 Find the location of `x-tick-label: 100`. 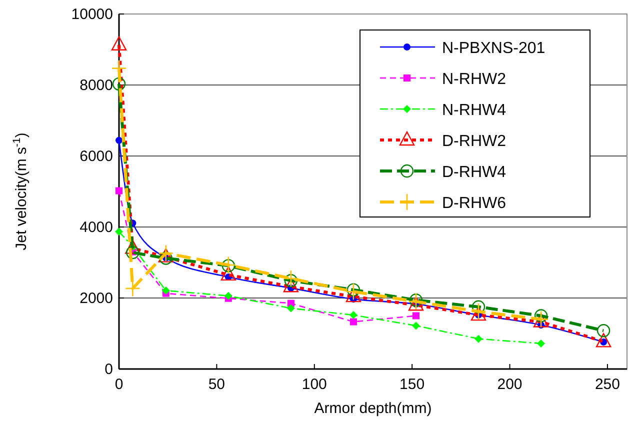

x-tick-label: 100 is located at coordinates (314, 384).